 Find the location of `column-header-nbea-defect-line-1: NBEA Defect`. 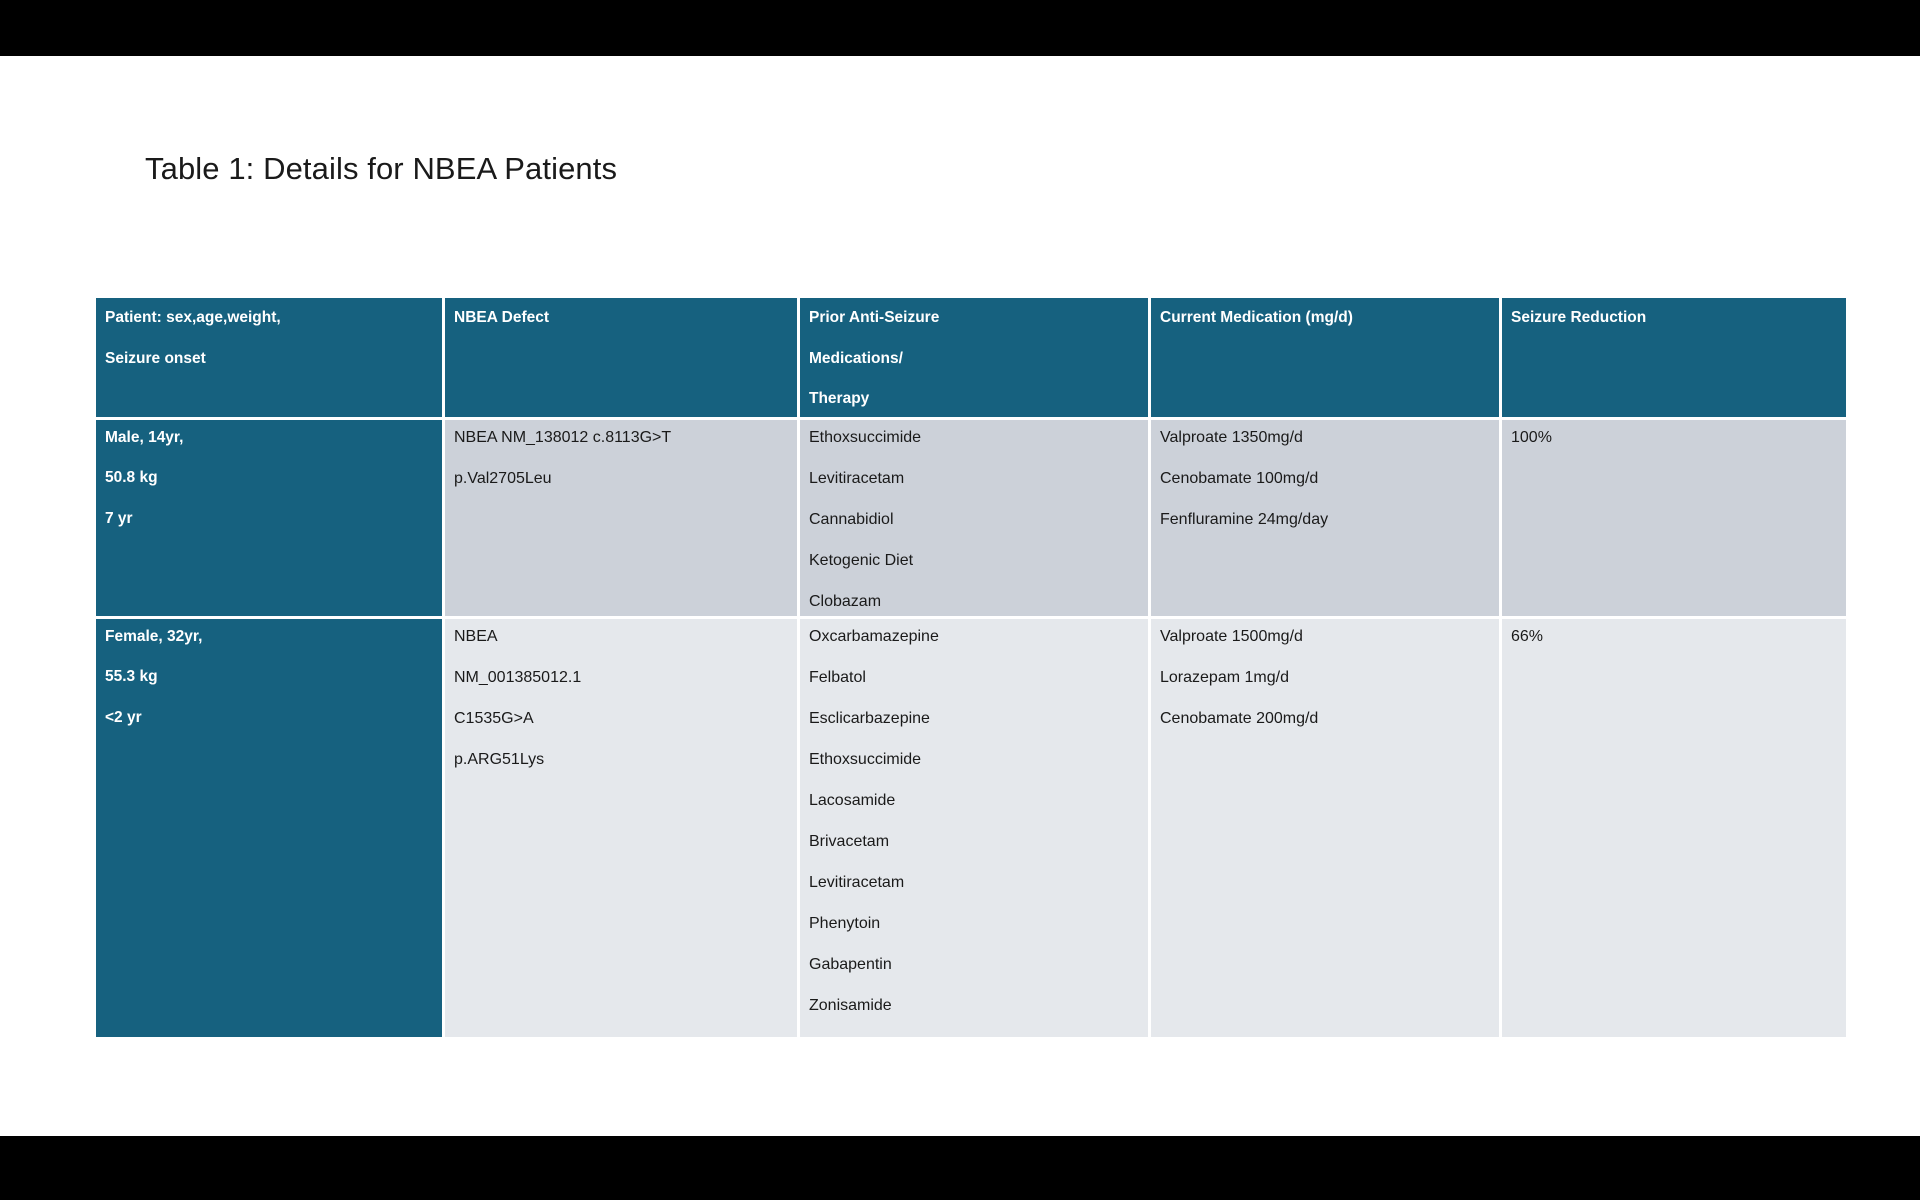

column-header-nbea-defect-line-1: NBEA Defect is located at coordinates (502, 317).